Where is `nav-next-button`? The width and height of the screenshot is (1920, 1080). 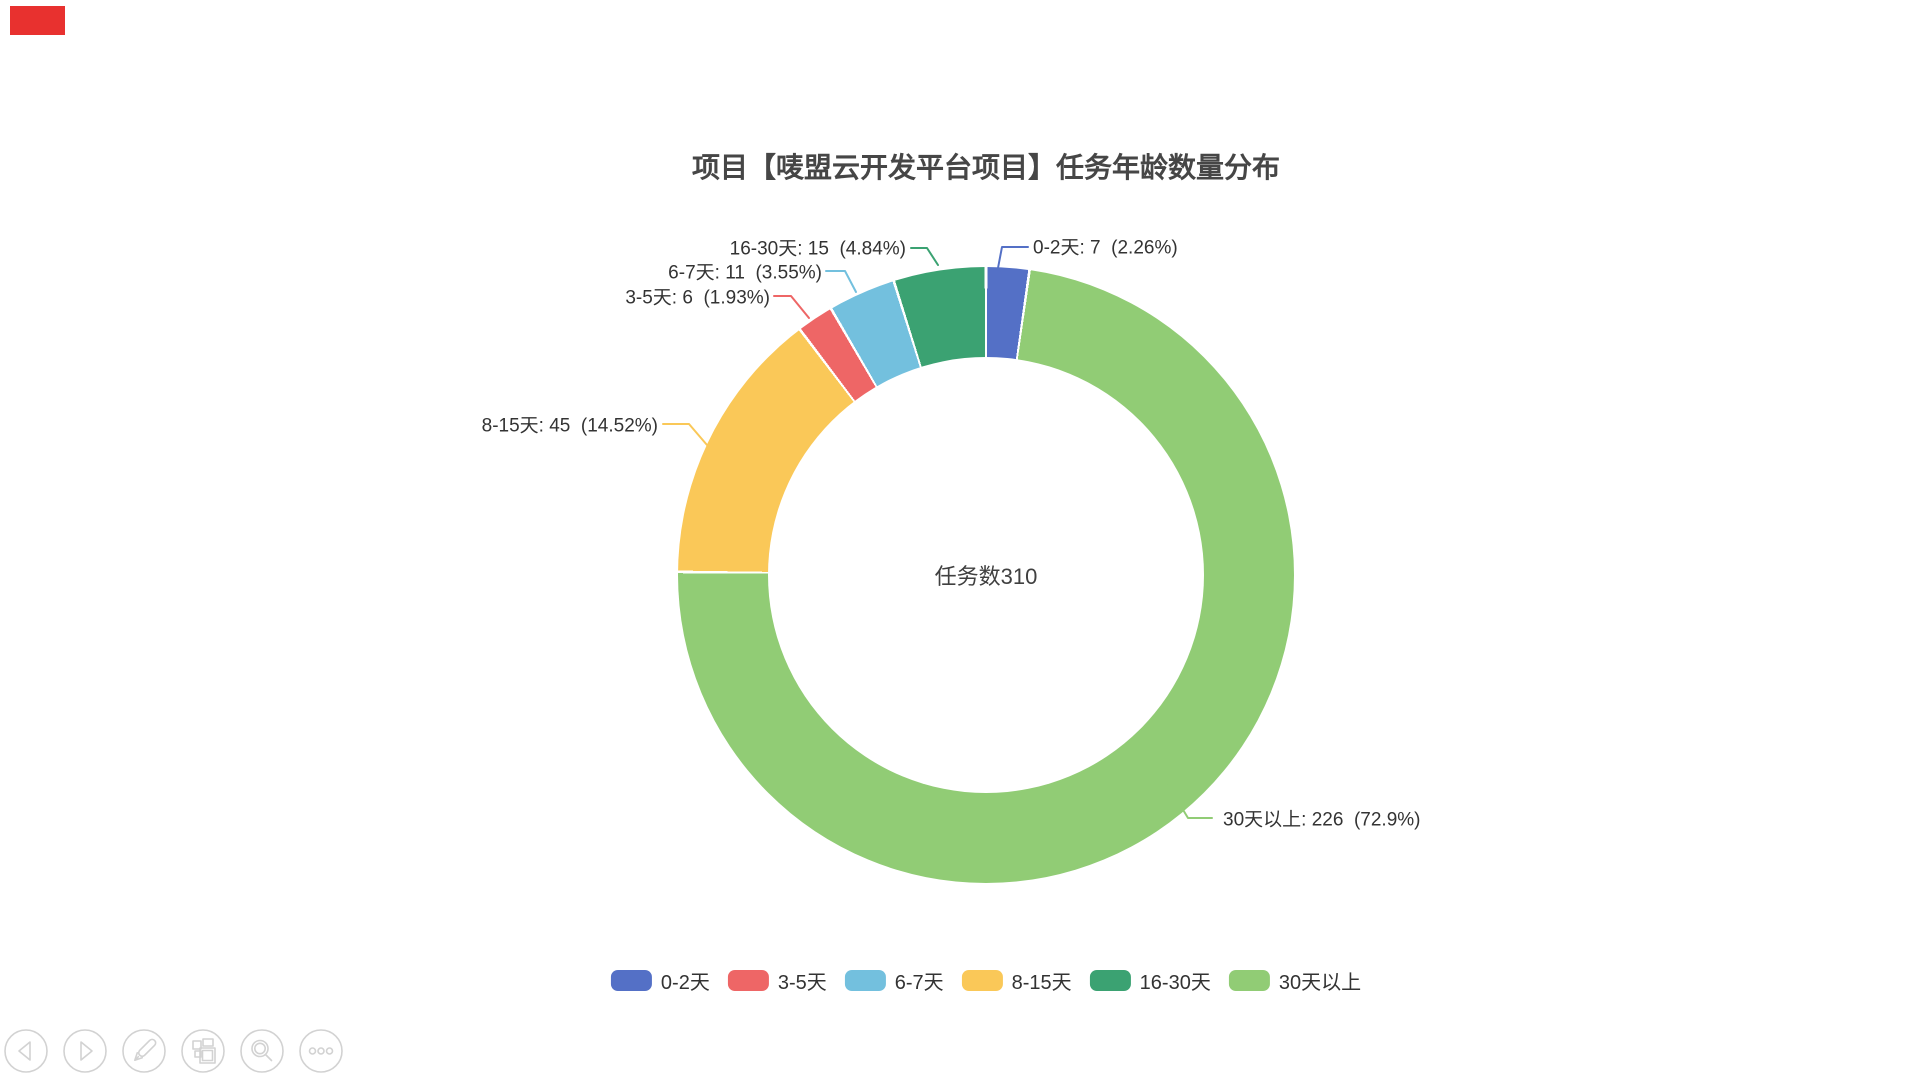 nav-next-button is located at coordinates (85, 1051).